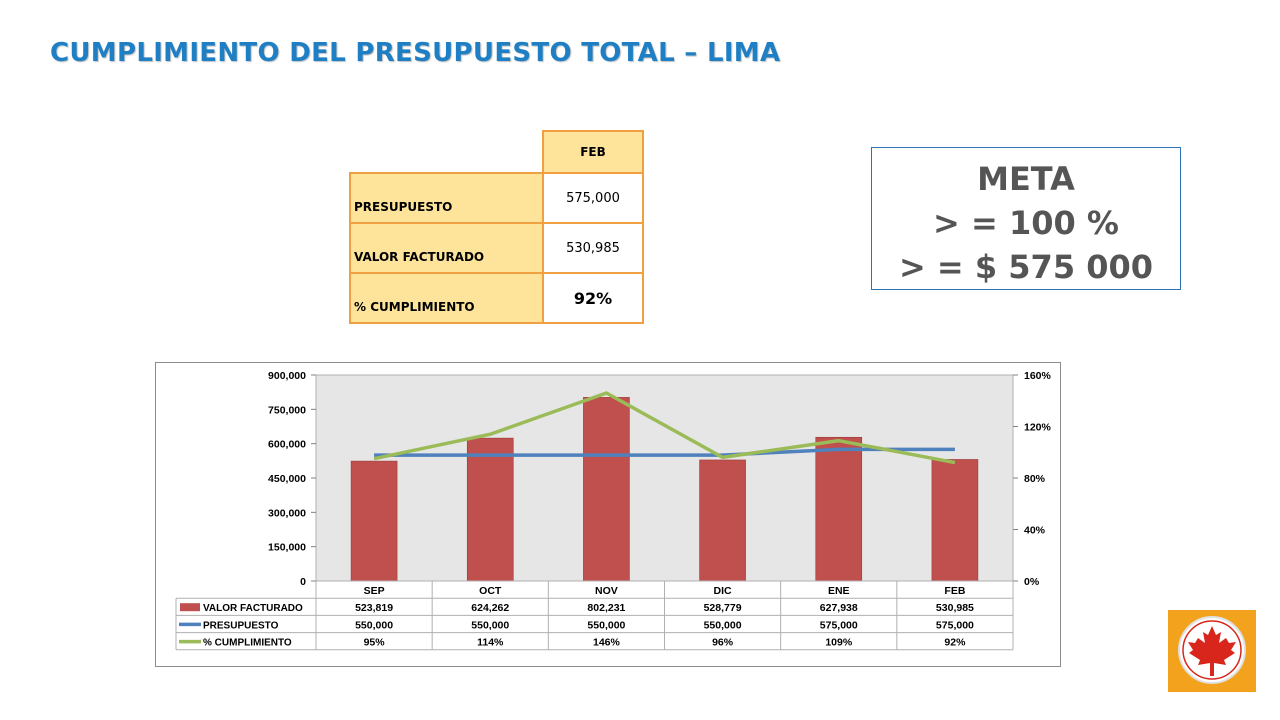 This screenshot has height=720, width=1280. Describe the element at coordinates (1026, 179) in the screenshot. I see `meta-title: META` at that location.